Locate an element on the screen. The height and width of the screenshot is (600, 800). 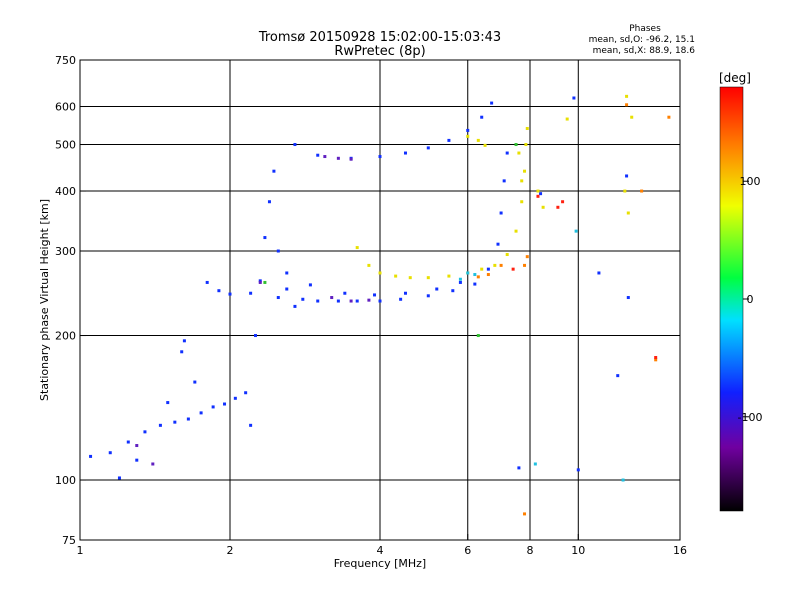
colorbar-tick-label: -100 is located at coordinates (750, 417).